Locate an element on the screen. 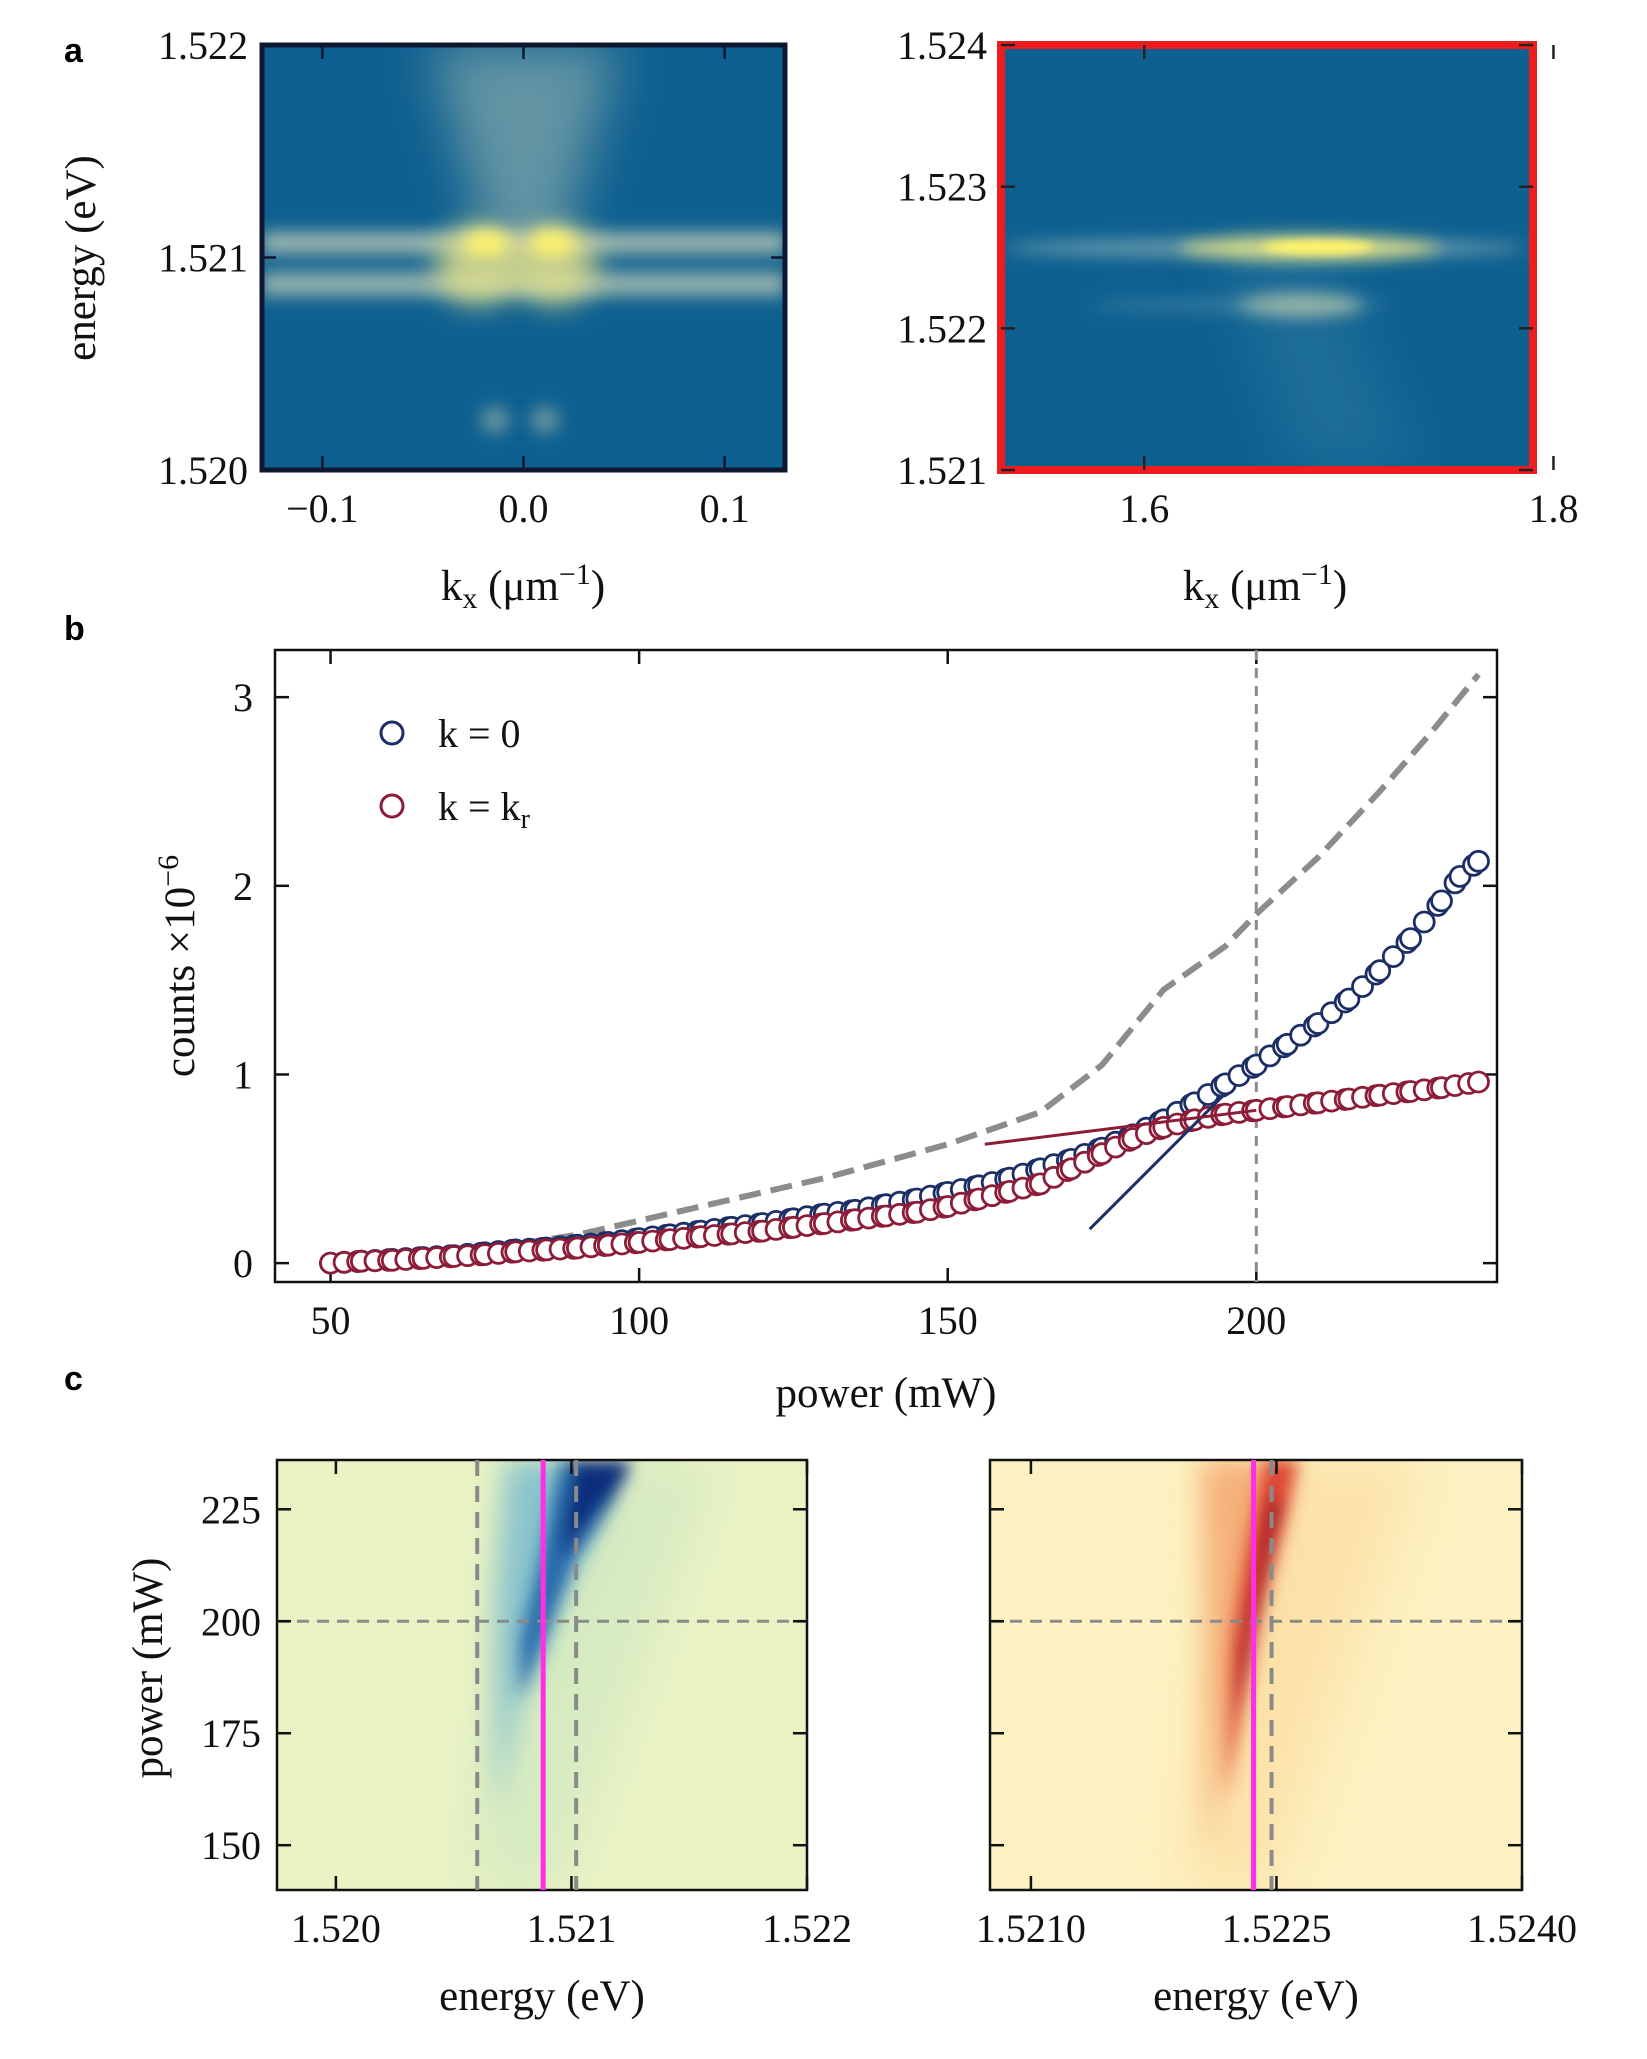 Image resolution: width=1647 pixels, height=2059 pixels. x-tick-label: 1.5210 is located at coordinates (1031, 1928).